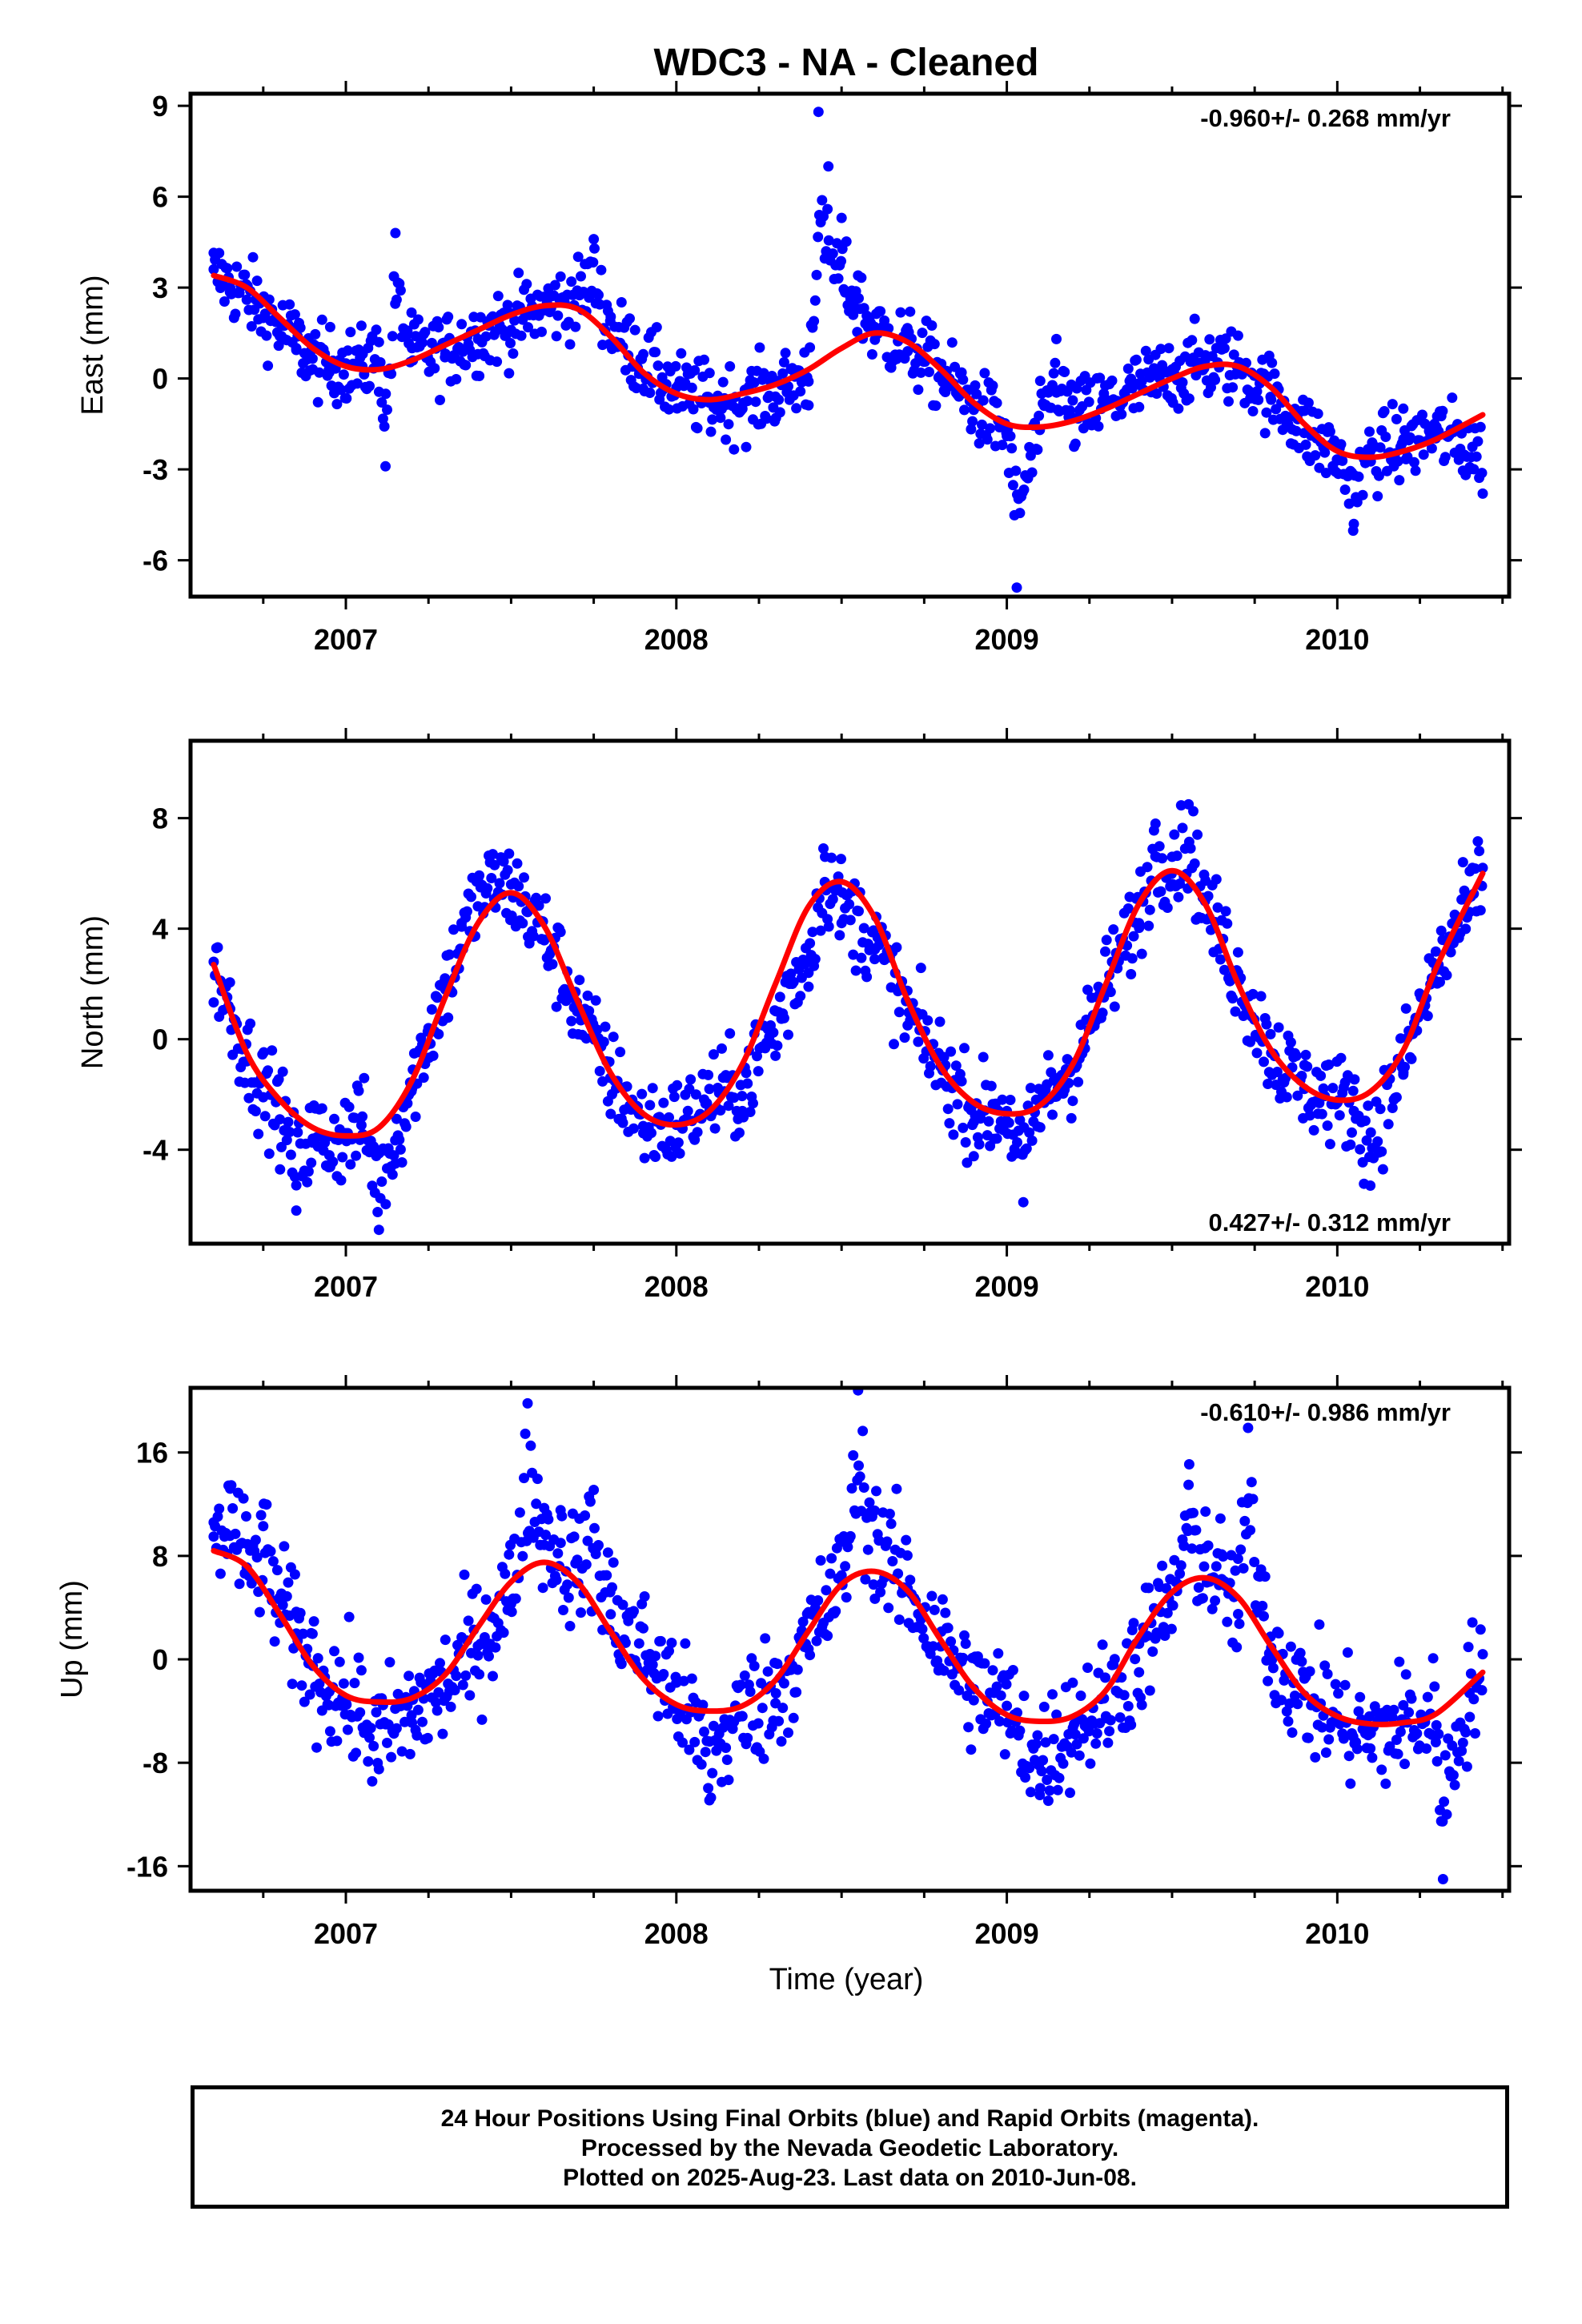 The image size is (1582, 2324). What do you see at coordinates (346, 639) in the screenshot?
I see `east-x-tick-label: 2007` at bounding box center [346, 639].